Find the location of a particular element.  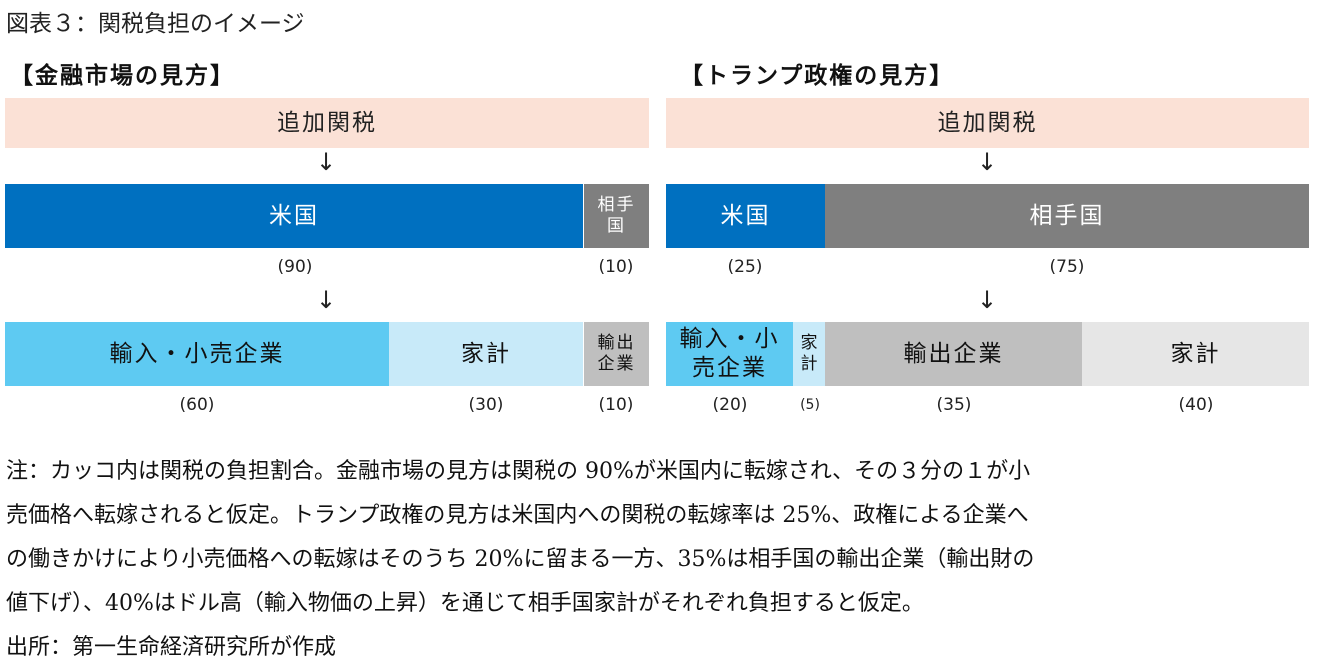

right-partner-household-share: (40) is located at coordinates (1196, 405).